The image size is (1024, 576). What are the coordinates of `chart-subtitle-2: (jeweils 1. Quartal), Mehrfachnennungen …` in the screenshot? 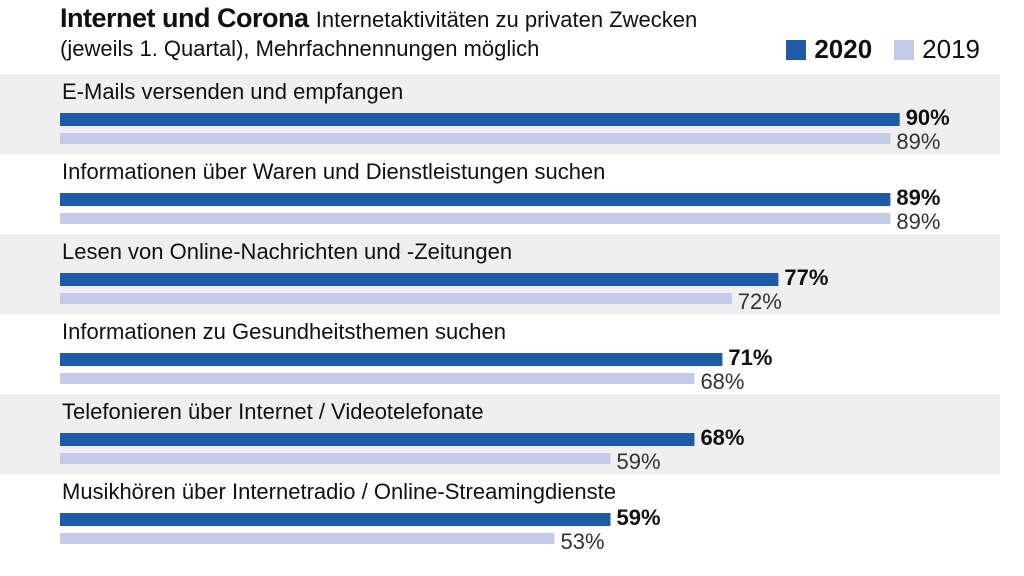 It's located at (300, 48).